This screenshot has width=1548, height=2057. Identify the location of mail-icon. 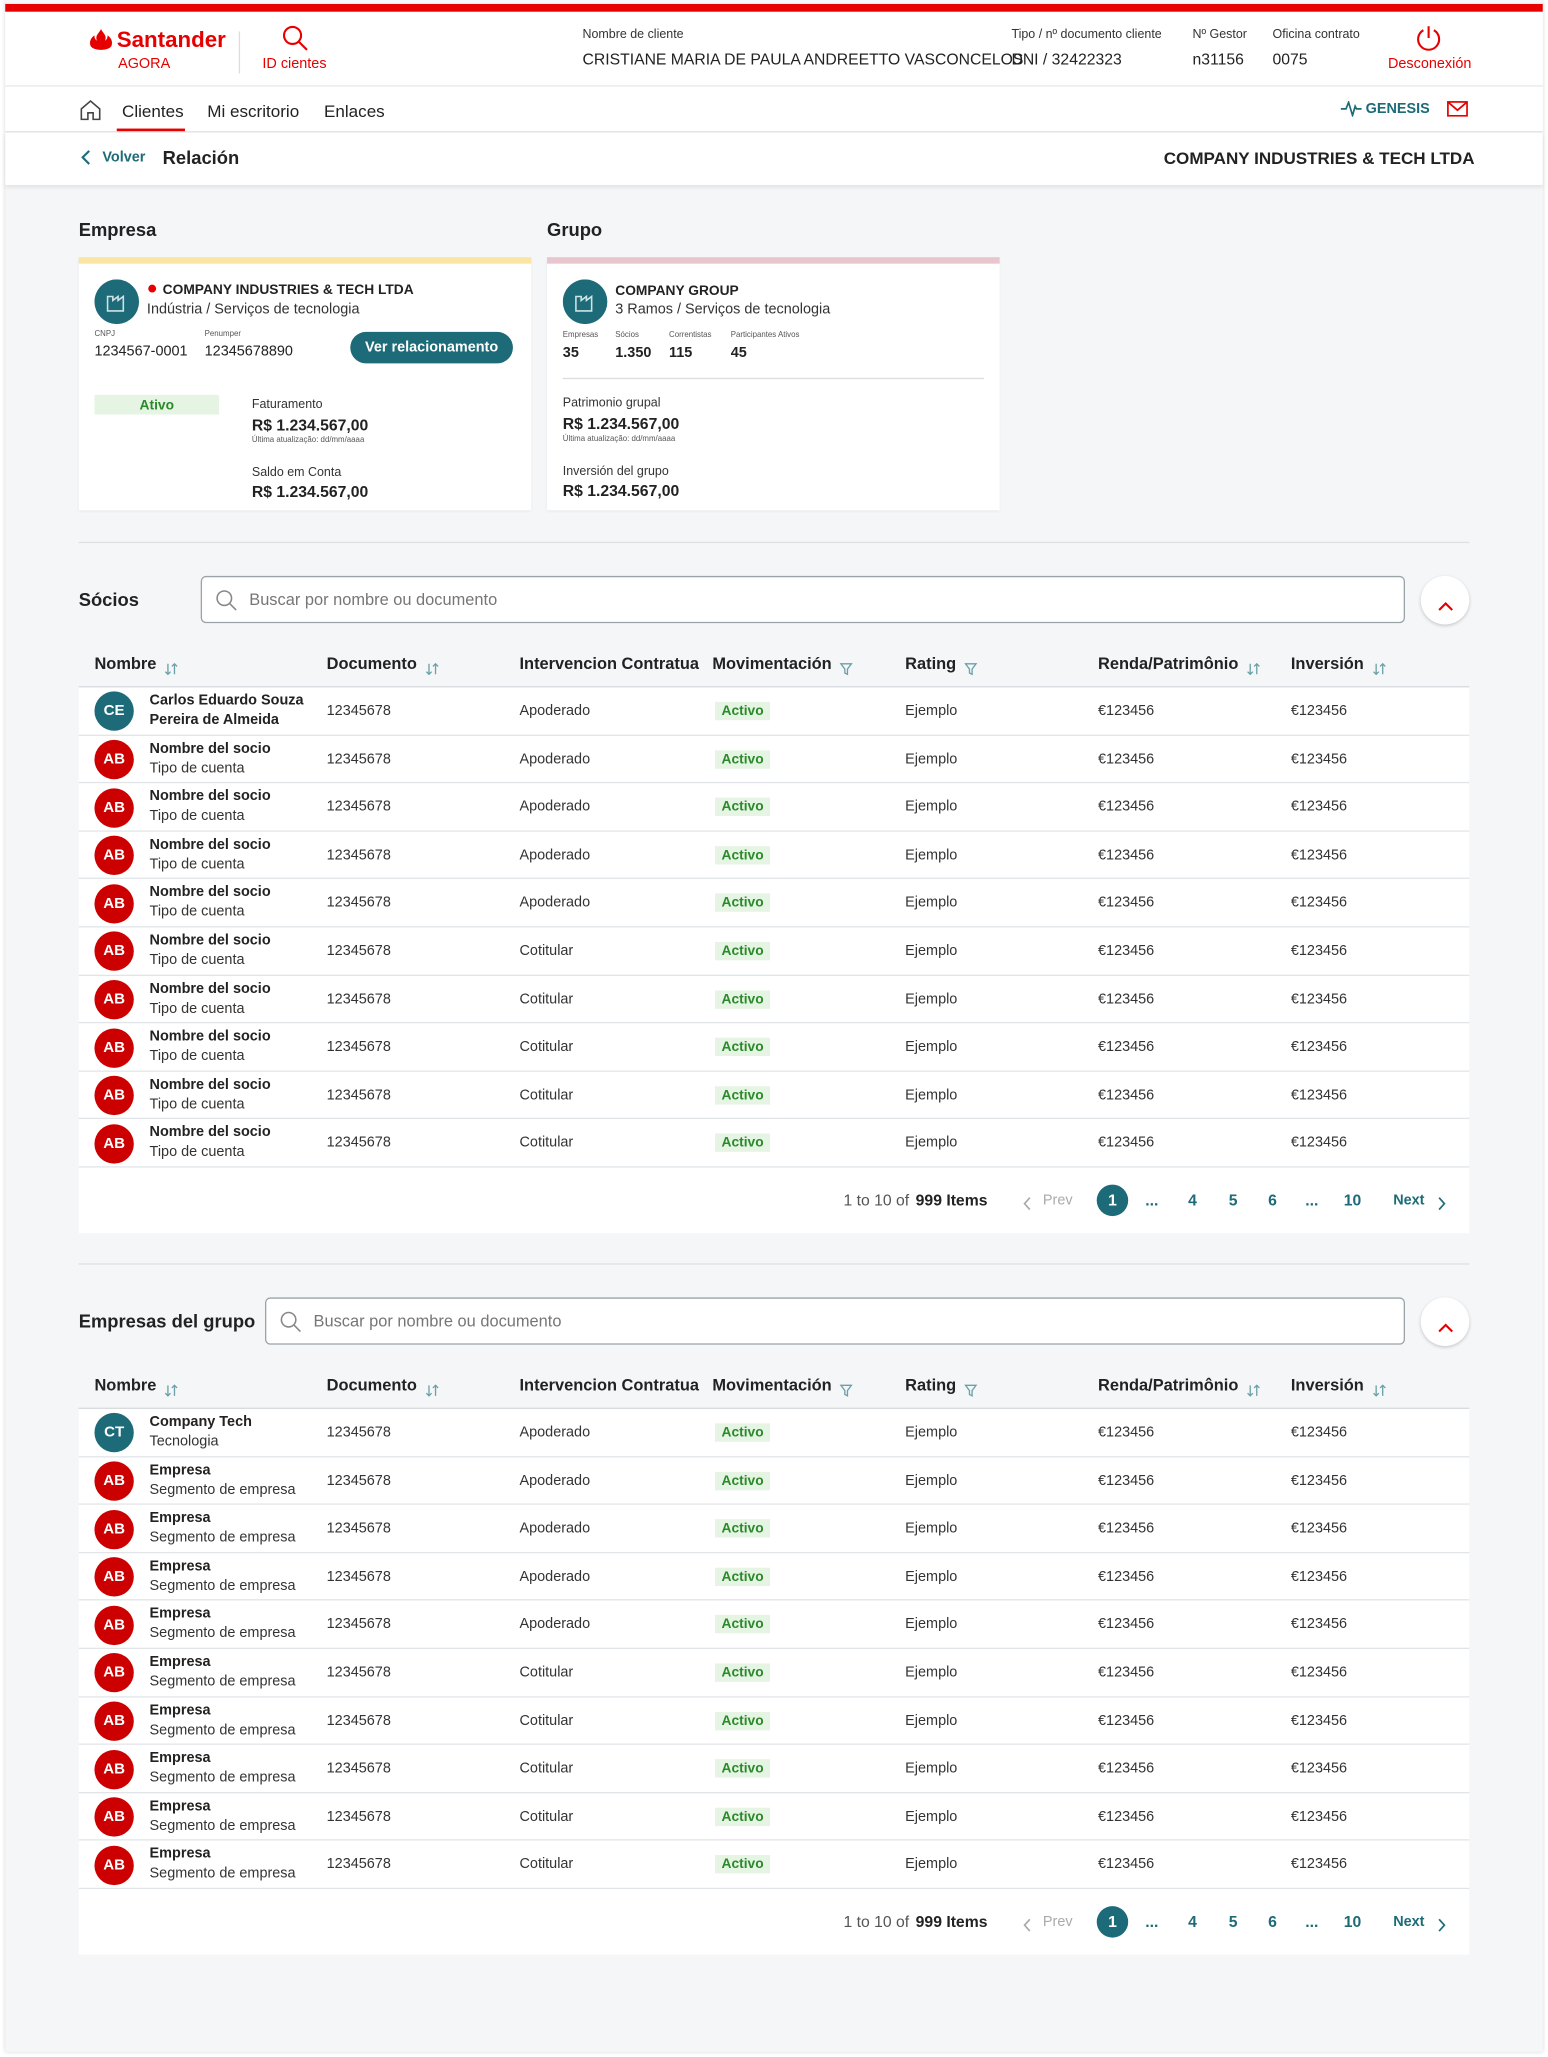
(1457, 109).